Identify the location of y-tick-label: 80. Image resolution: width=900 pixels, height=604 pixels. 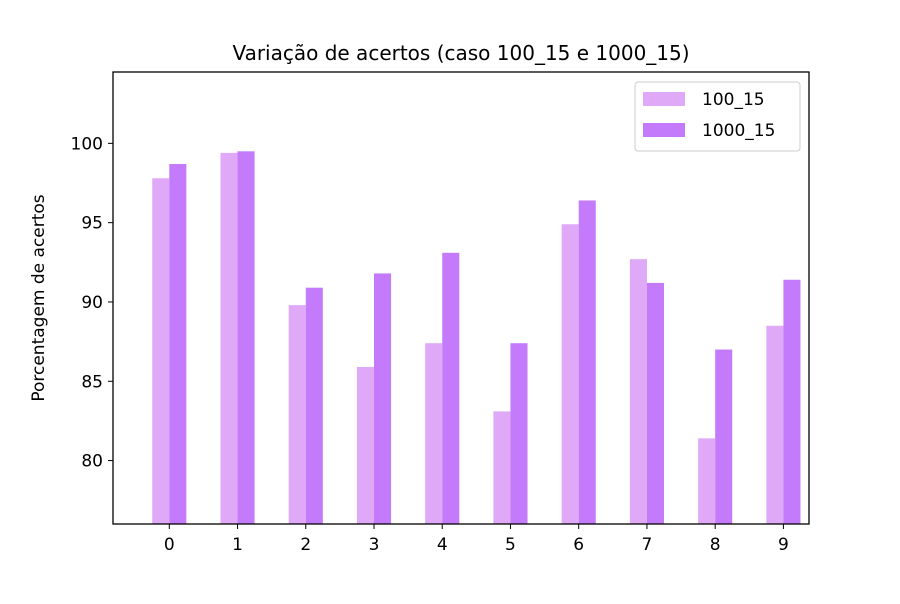
(92, 462).